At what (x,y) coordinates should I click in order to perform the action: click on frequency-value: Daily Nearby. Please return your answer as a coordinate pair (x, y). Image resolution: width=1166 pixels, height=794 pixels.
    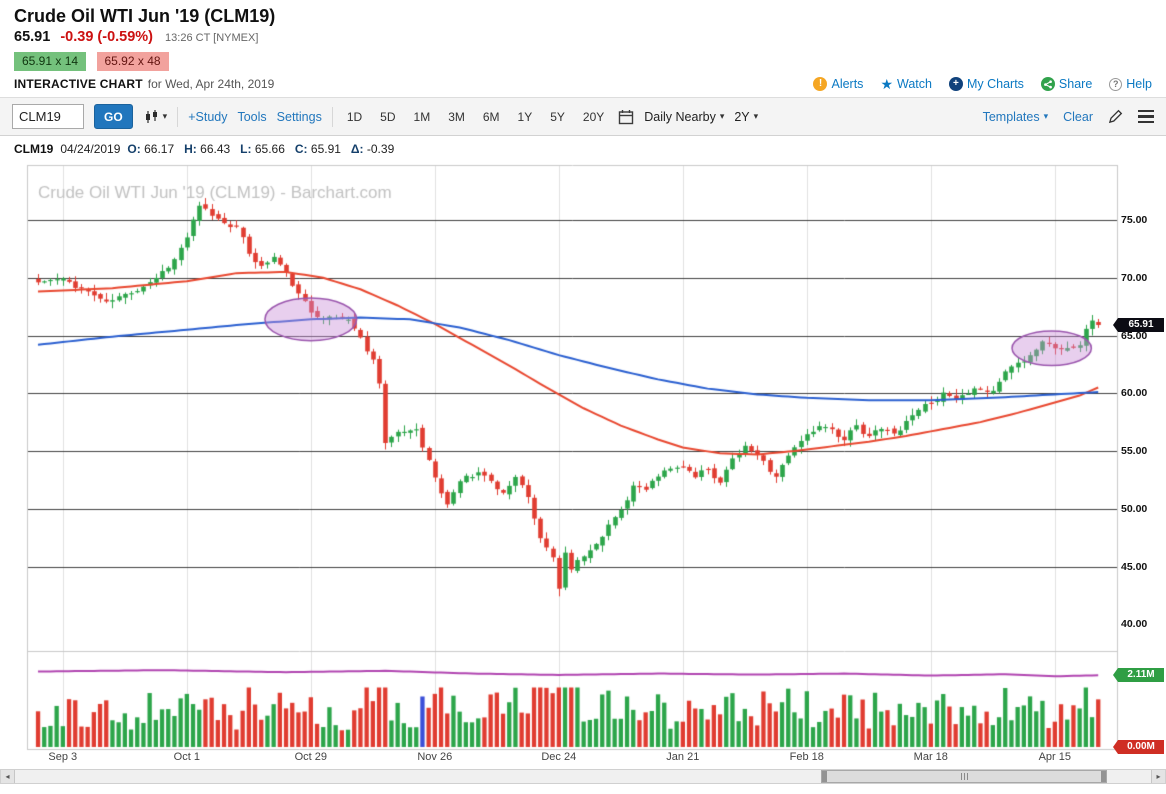
    Looking at the image, I should click on (680, 116).